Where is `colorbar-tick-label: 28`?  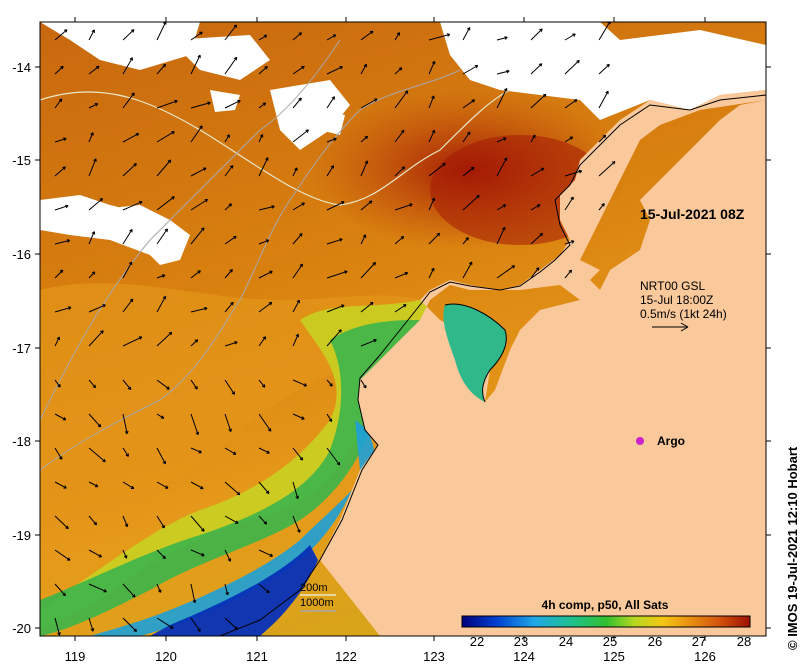 colorbar-tick-label: 28 is located at coordinates (744, 641).